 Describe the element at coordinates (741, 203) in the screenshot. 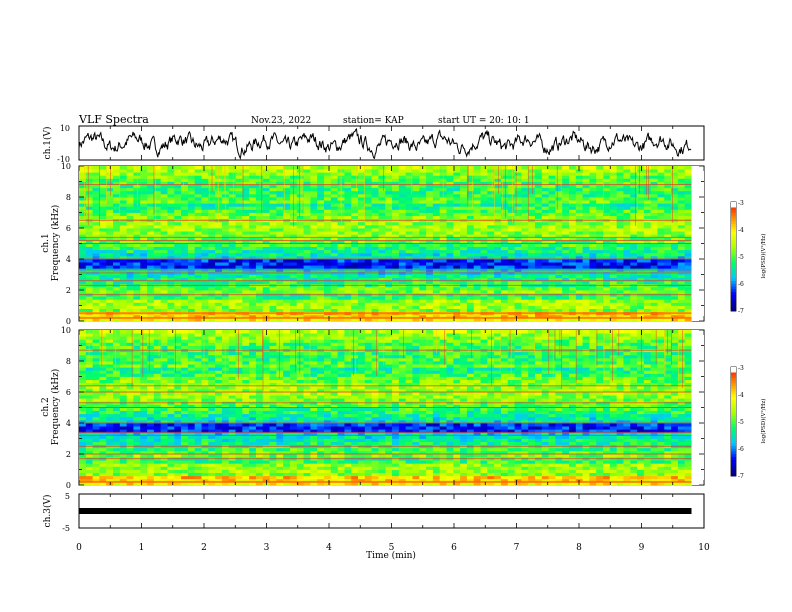

I see `ch1-cb-tick-m3: -3` at that location.